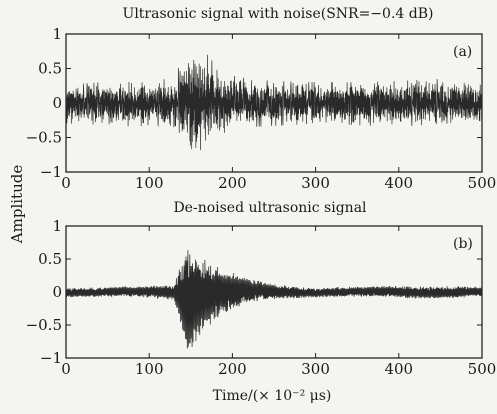 This screenshot has height=414, width=497. What do you see at coordinates (17, 205) in the screenshot?
I see `y-axis-label: Amplitude` at bounding box center [17, 205].